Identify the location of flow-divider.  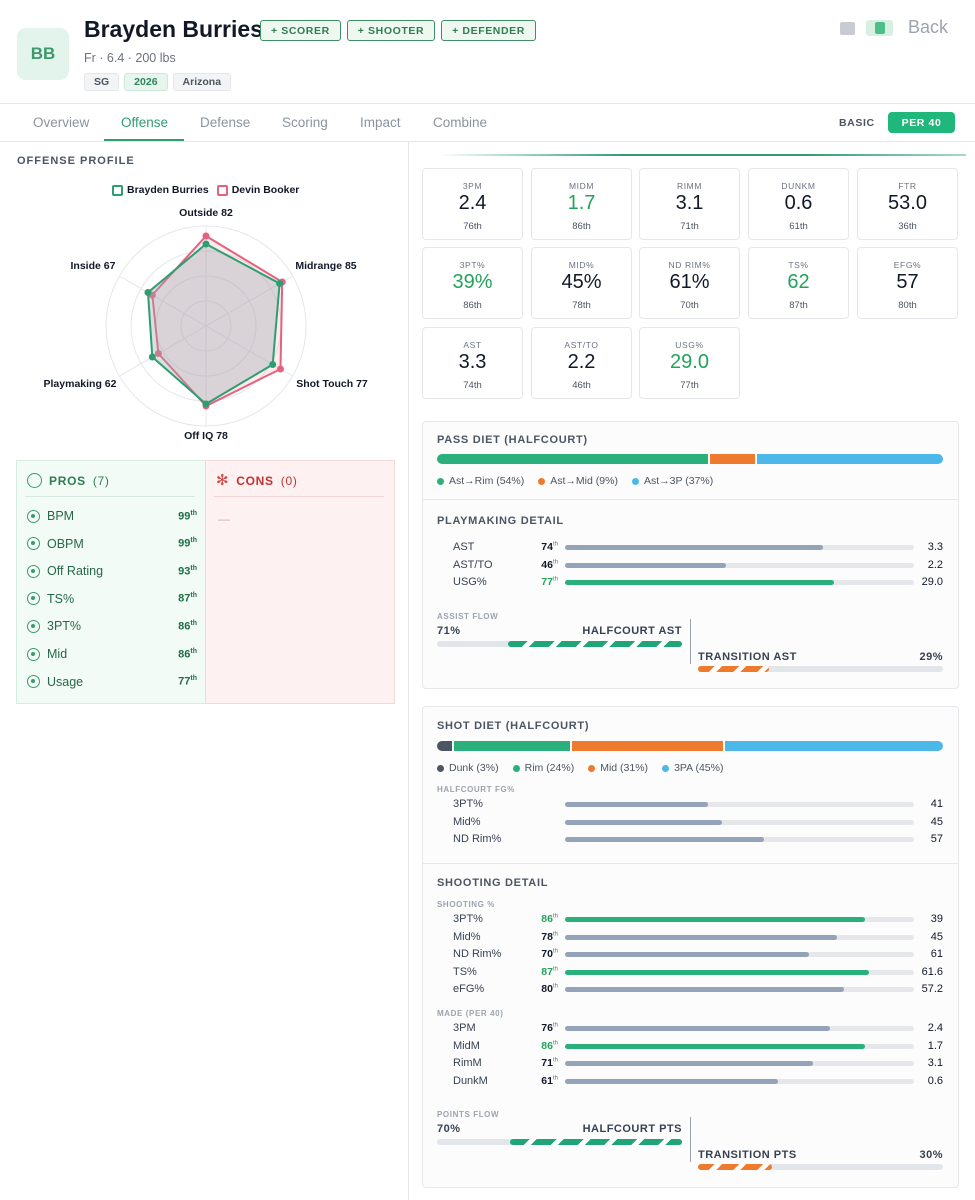
(690, 641).